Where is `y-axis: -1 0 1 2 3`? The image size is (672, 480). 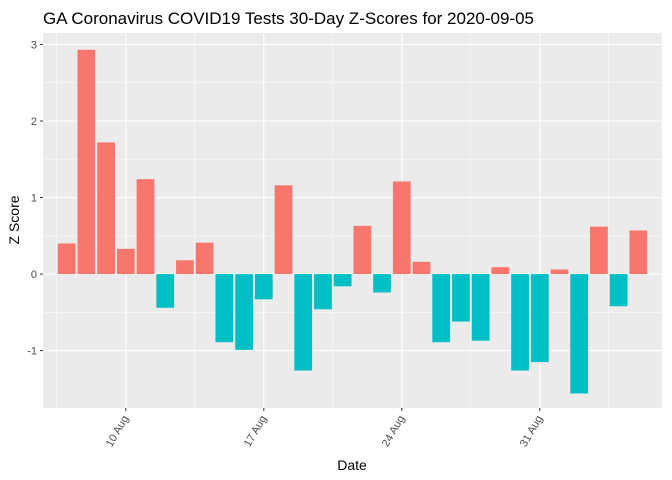 y-axis: -1 0 1 2 3 is located at coordinates (35, 198).